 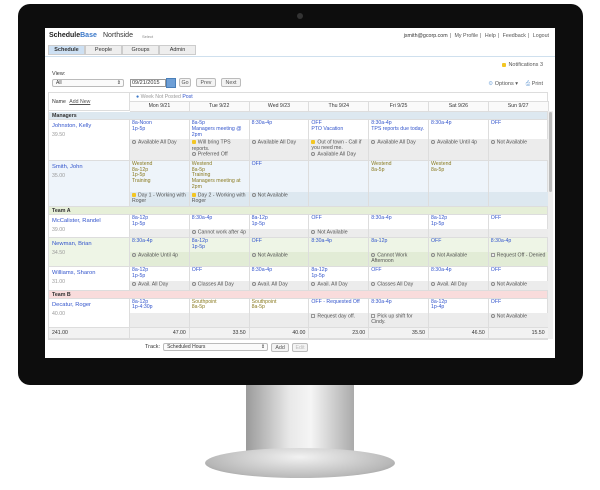 I want to click on select-location-link: Select, so click(x=148, y=36).